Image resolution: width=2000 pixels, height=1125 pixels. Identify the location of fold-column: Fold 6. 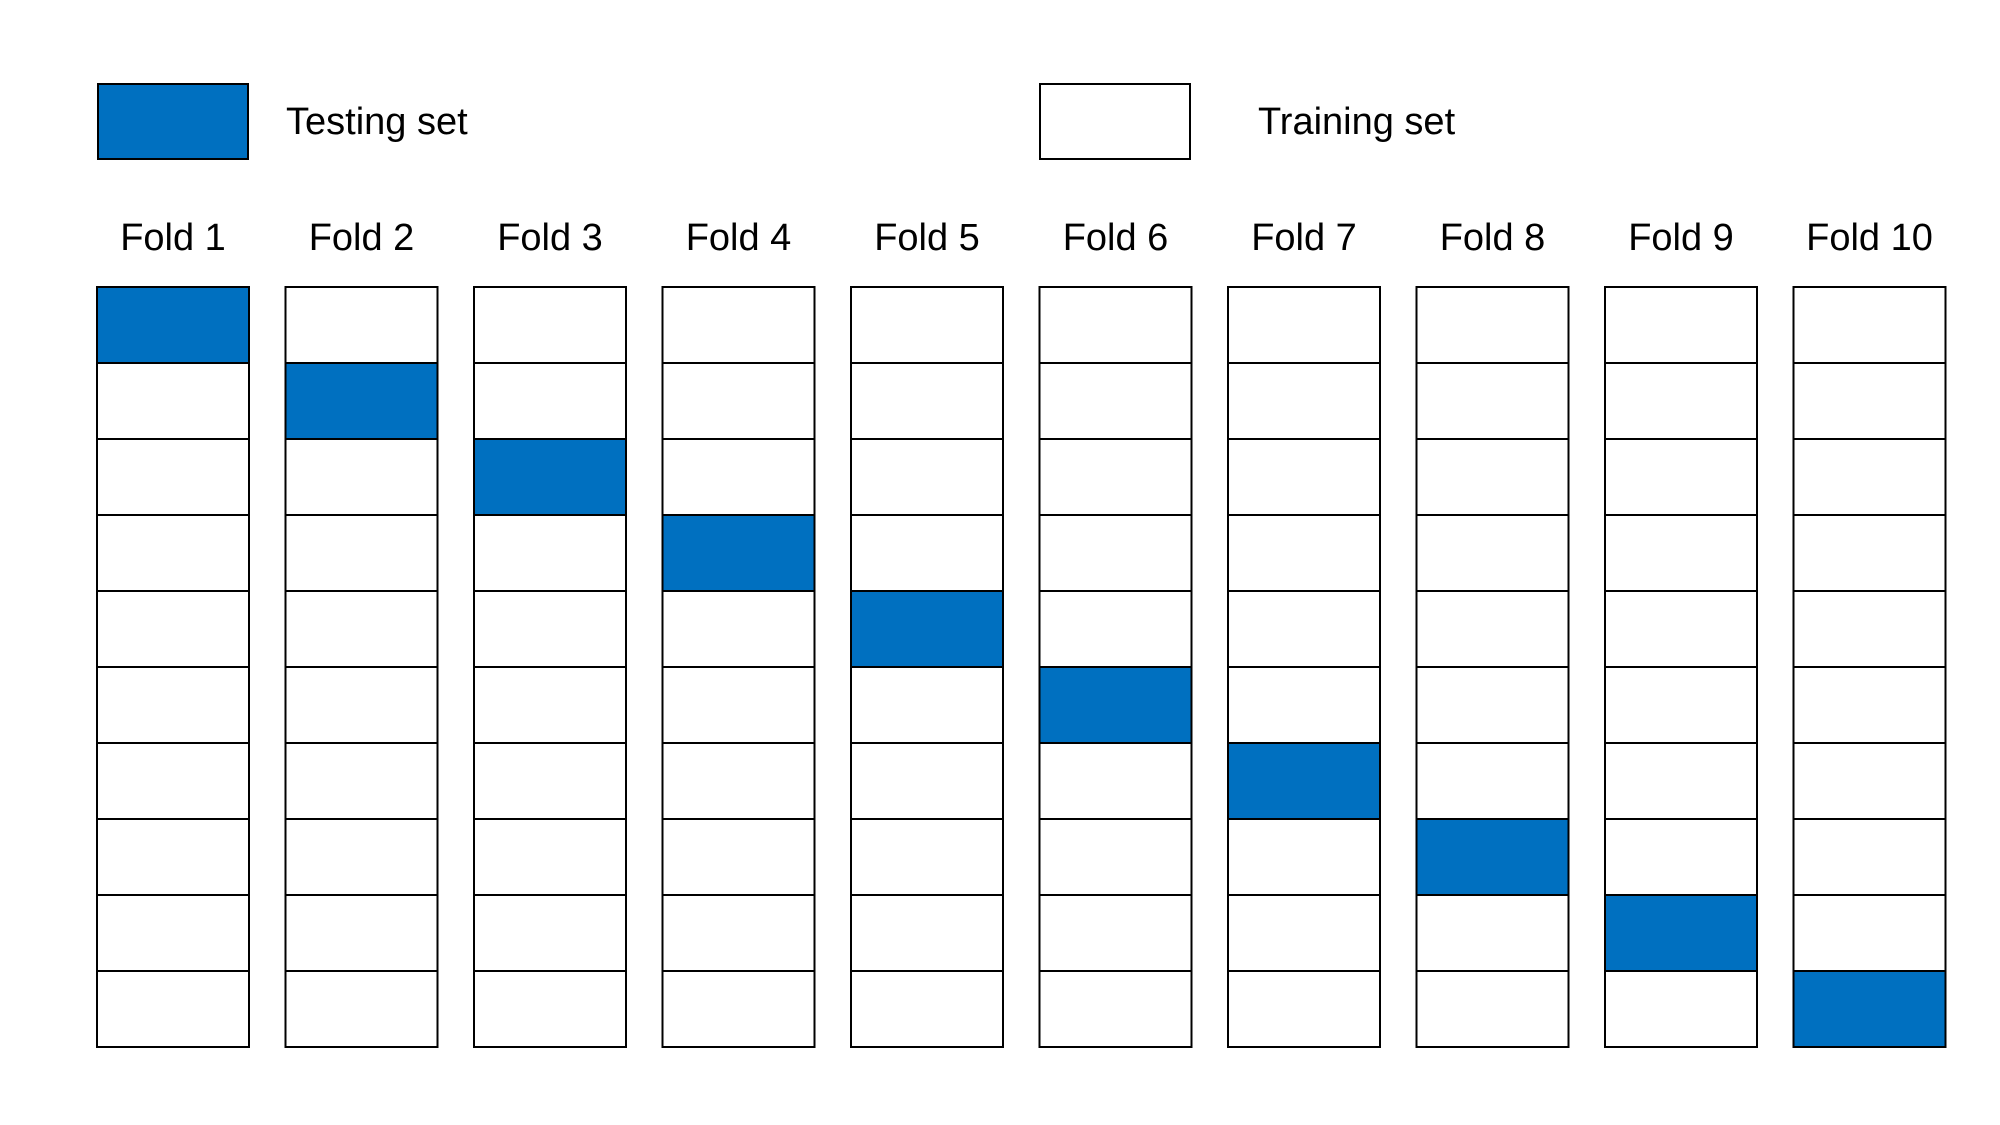
(1115, 632).